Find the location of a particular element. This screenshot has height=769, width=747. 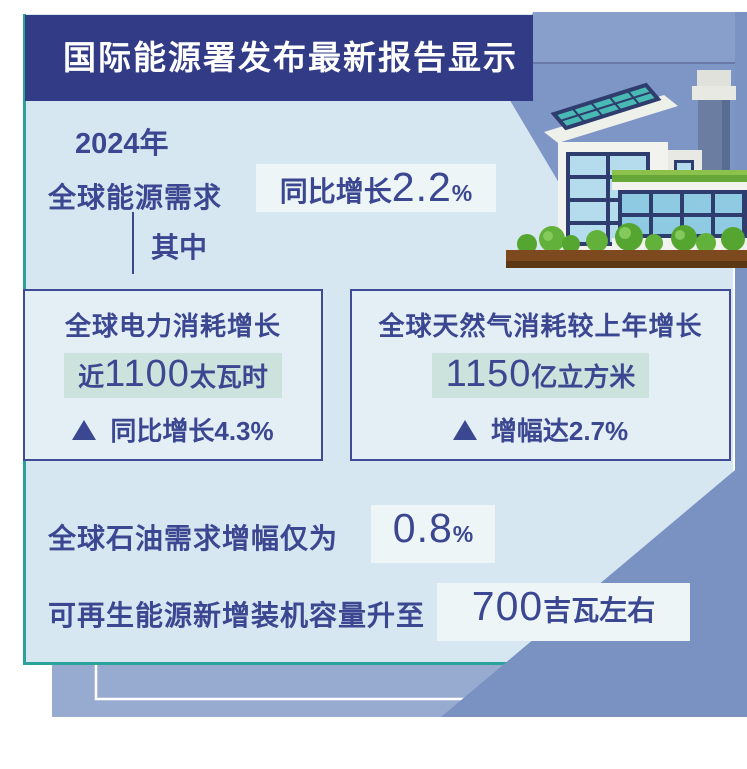

gas-highlight-unit: 亿立方米 is located at coordinates (583, 377).